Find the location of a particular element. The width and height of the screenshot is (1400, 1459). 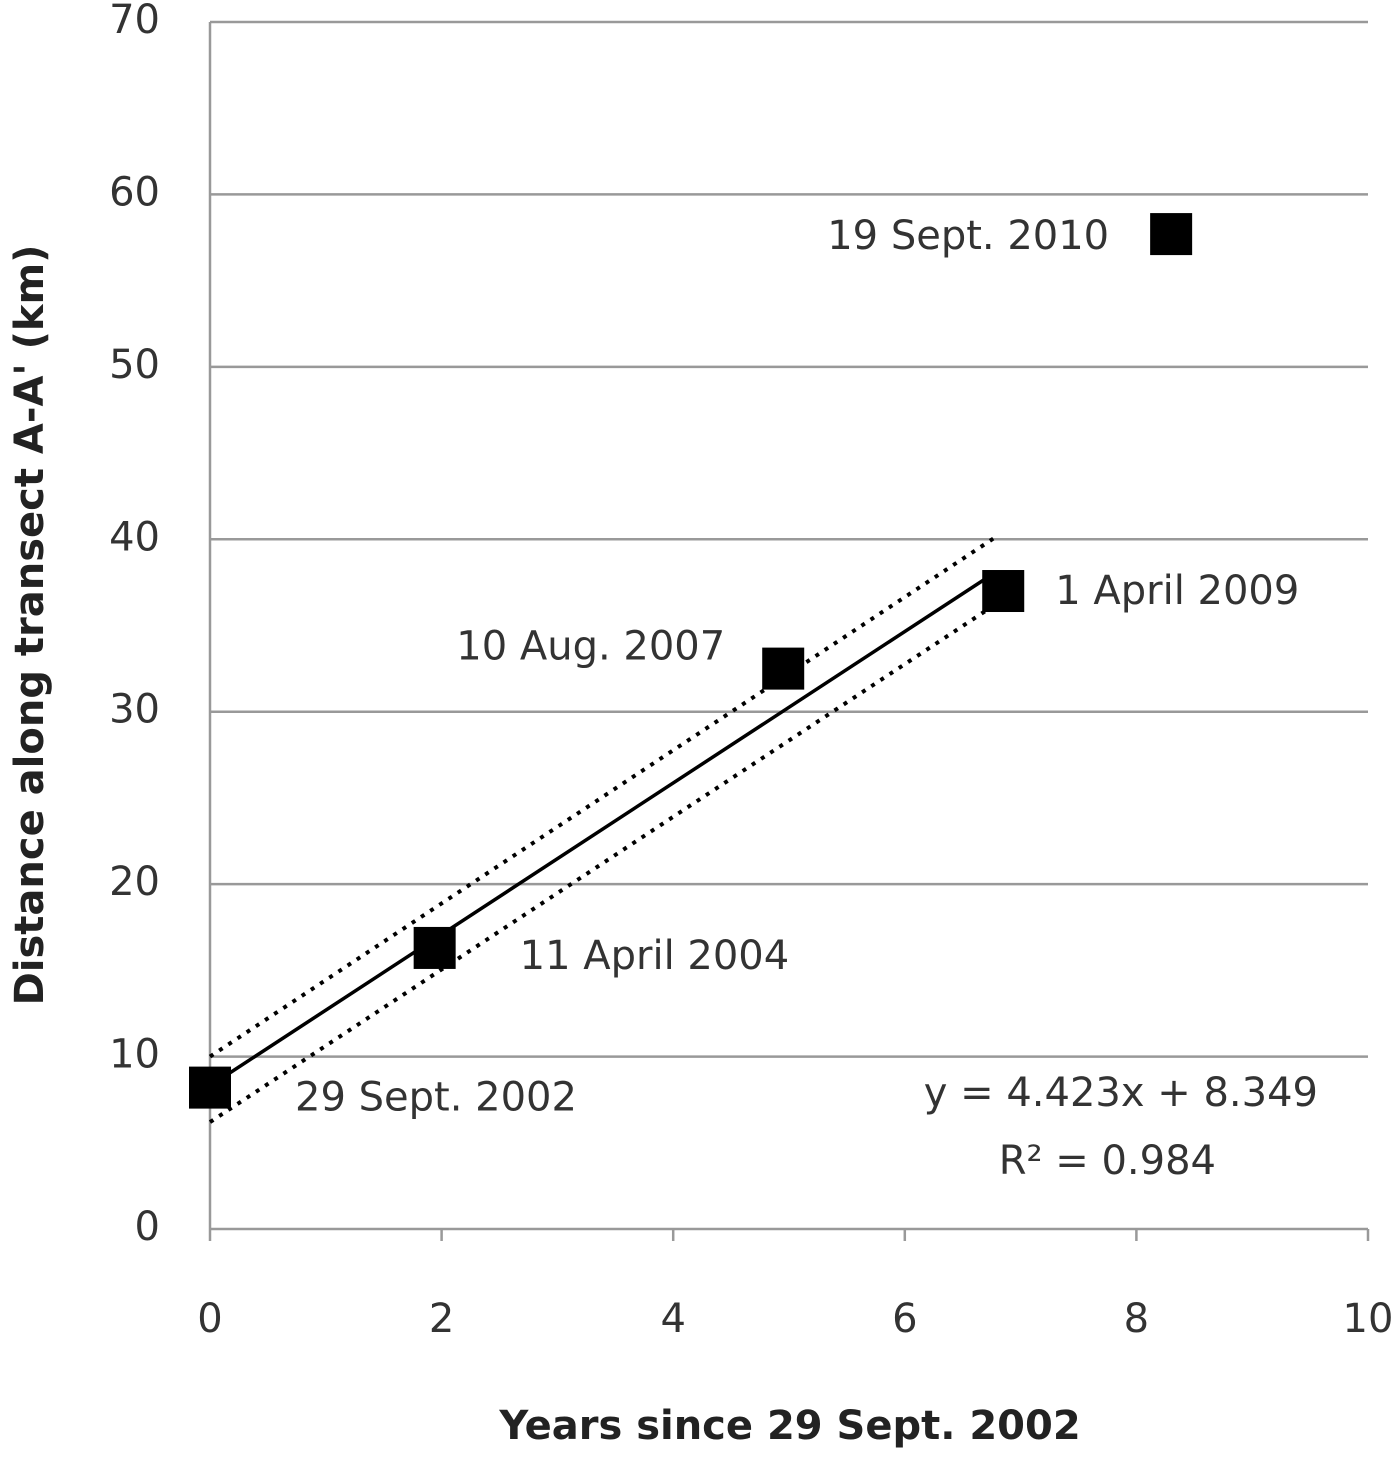

y-tick-label: 70 is located at coordinates (134, 21).